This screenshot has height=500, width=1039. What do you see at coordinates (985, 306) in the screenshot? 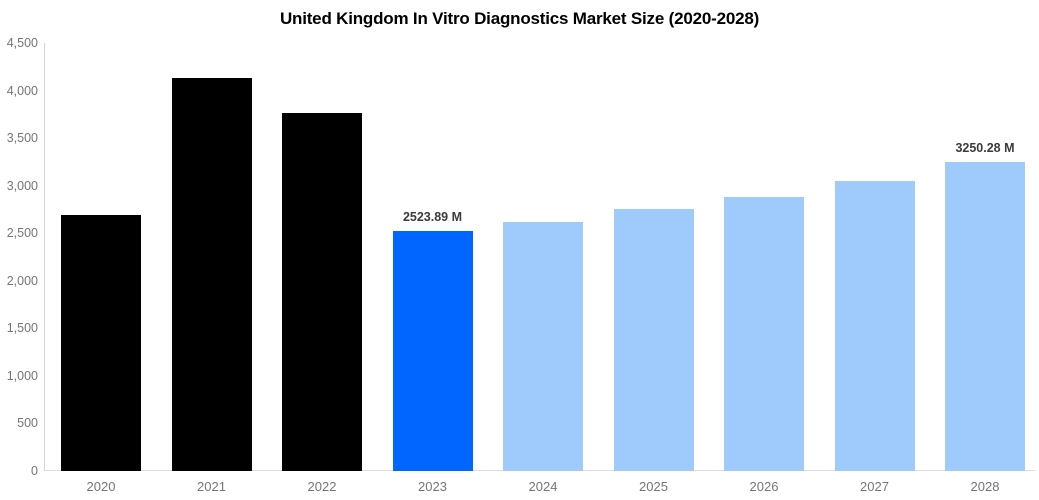
I see `bar-2028: 3250.28 M` at bounding box center [985, 306].